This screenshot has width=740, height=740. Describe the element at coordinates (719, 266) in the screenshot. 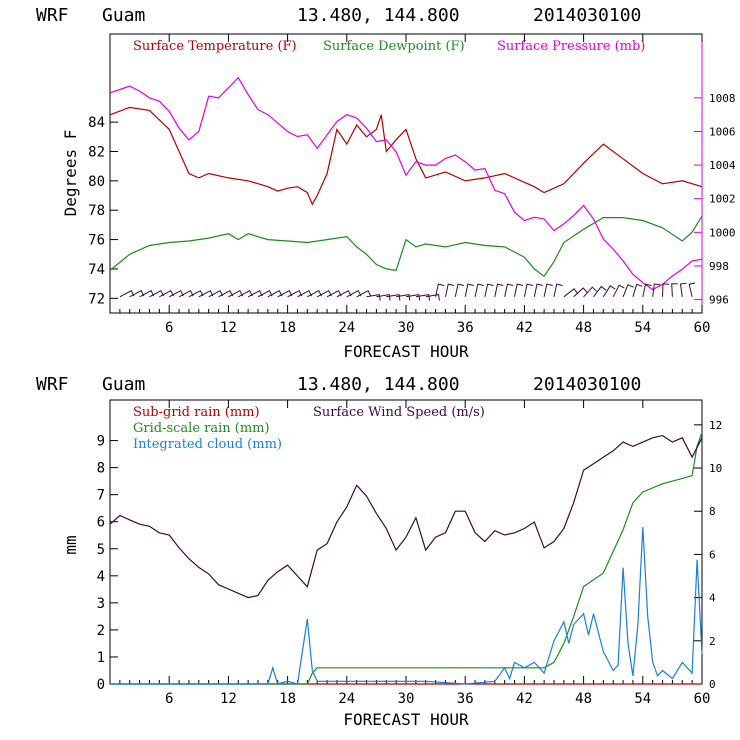

I see `y2-tick-label: 998` at that location.